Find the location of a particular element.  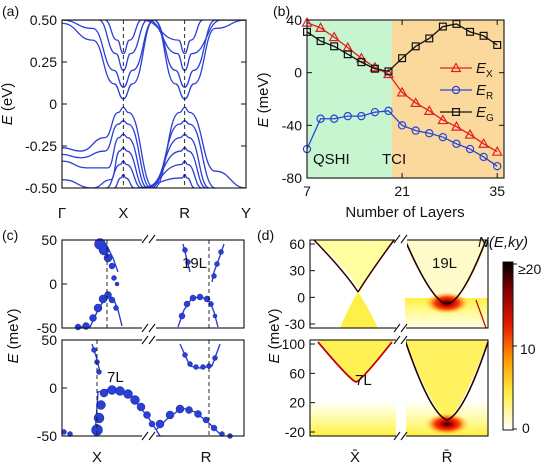

panel-b-series is located at coordinates (402, 93).